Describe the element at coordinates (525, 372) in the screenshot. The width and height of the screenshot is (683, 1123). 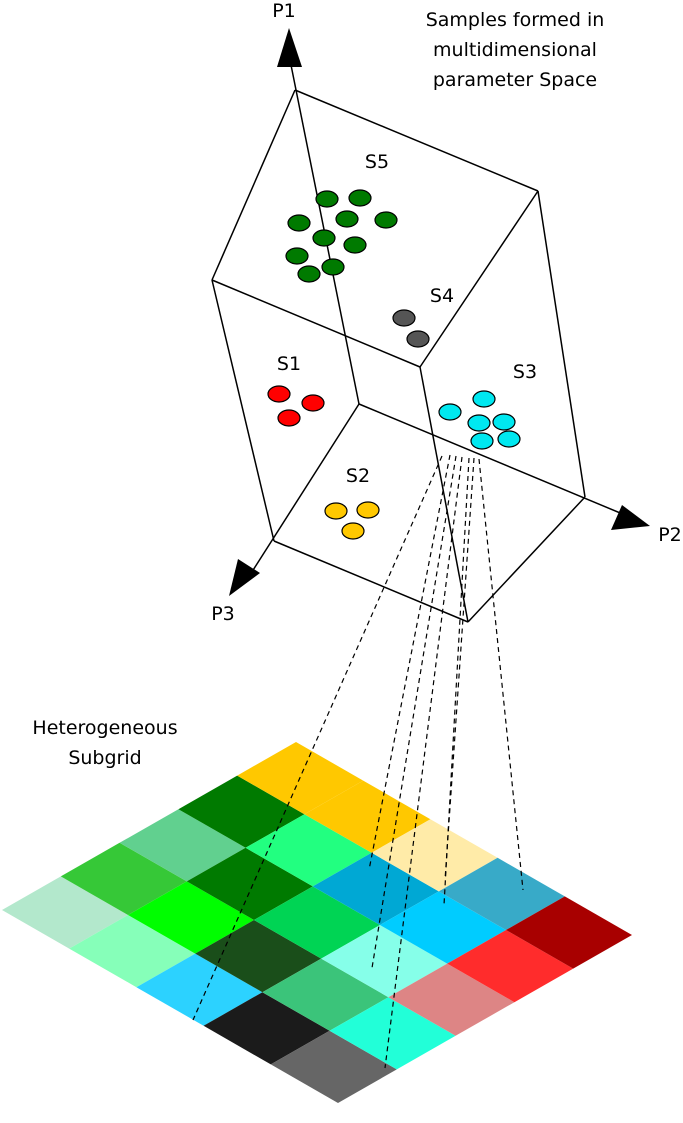
I see `cluster-label-s3: S3` at that location.